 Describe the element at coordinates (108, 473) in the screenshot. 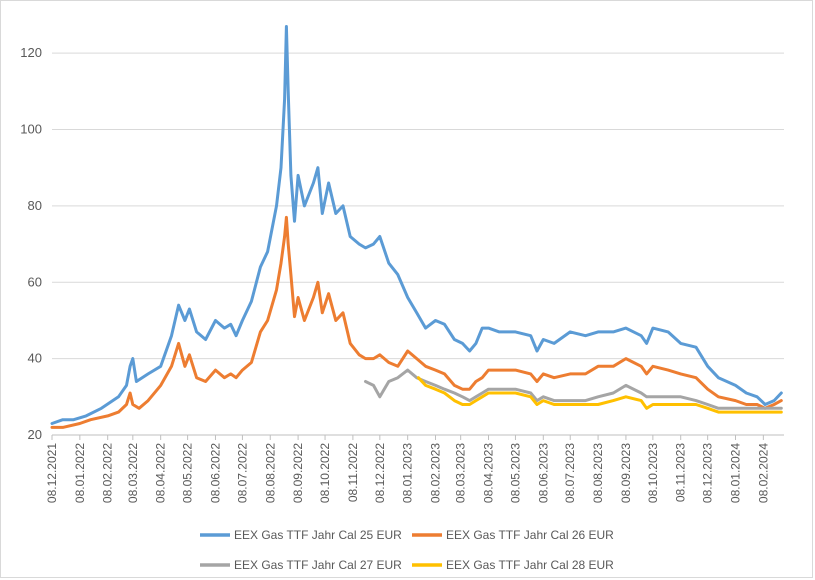

I see `x-tick-label: 08.02.2022` at that location.